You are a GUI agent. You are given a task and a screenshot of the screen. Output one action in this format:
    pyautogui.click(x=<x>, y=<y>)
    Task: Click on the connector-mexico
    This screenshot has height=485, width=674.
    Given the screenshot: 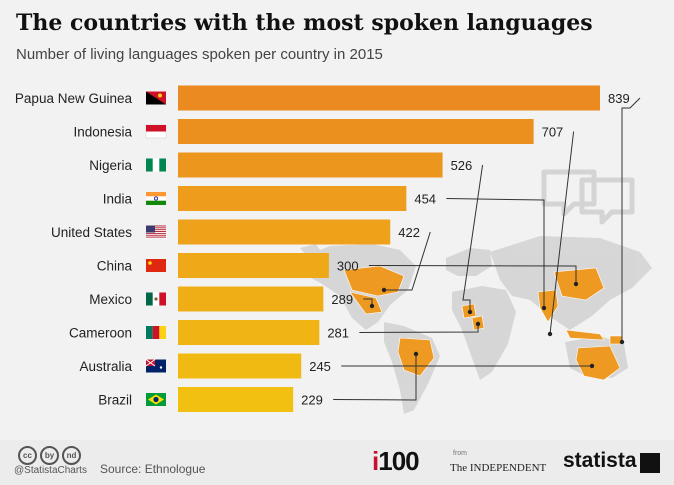 What is the action you would take?
    pyautogui.click(x=368, y=302)
    